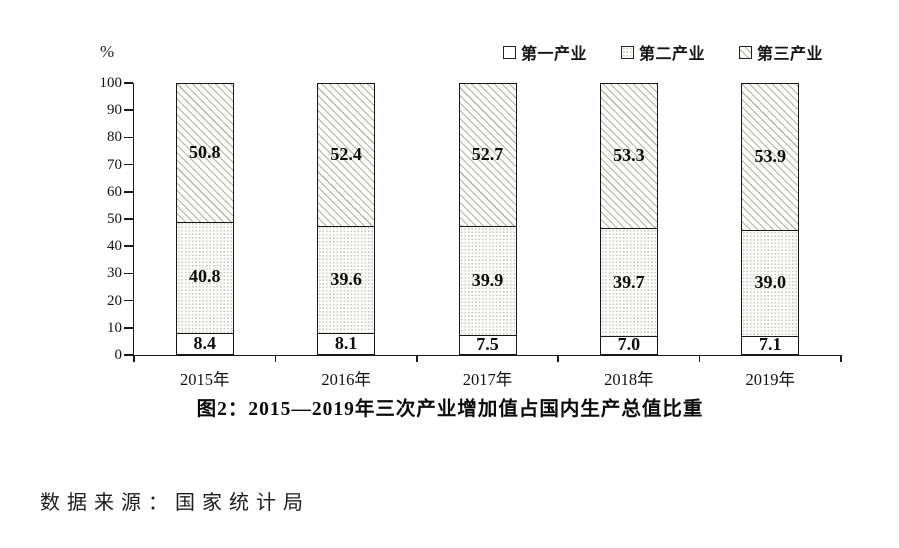 The width and height of the screenshot is (899, 548). I want to click on data-source-note: 数据来源：国家统计局, so click(175, 502).